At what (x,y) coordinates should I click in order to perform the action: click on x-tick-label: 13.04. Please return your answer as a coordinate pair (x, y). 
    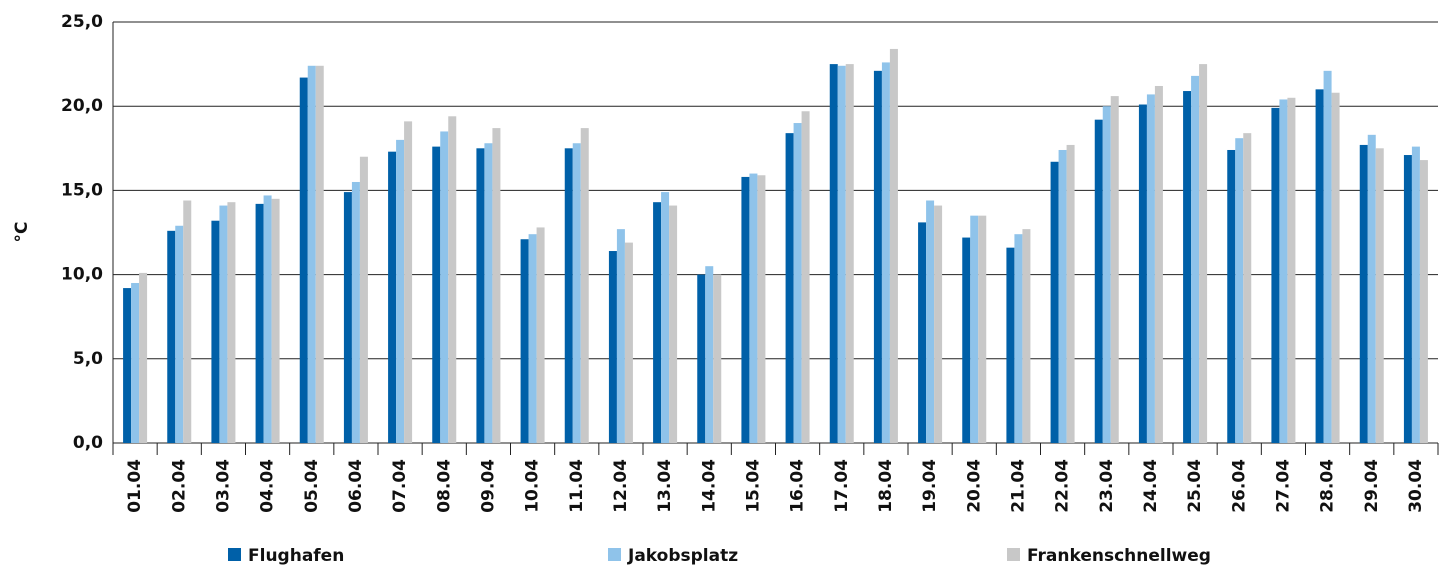
    Looking at the image, I should click on (665, 486).